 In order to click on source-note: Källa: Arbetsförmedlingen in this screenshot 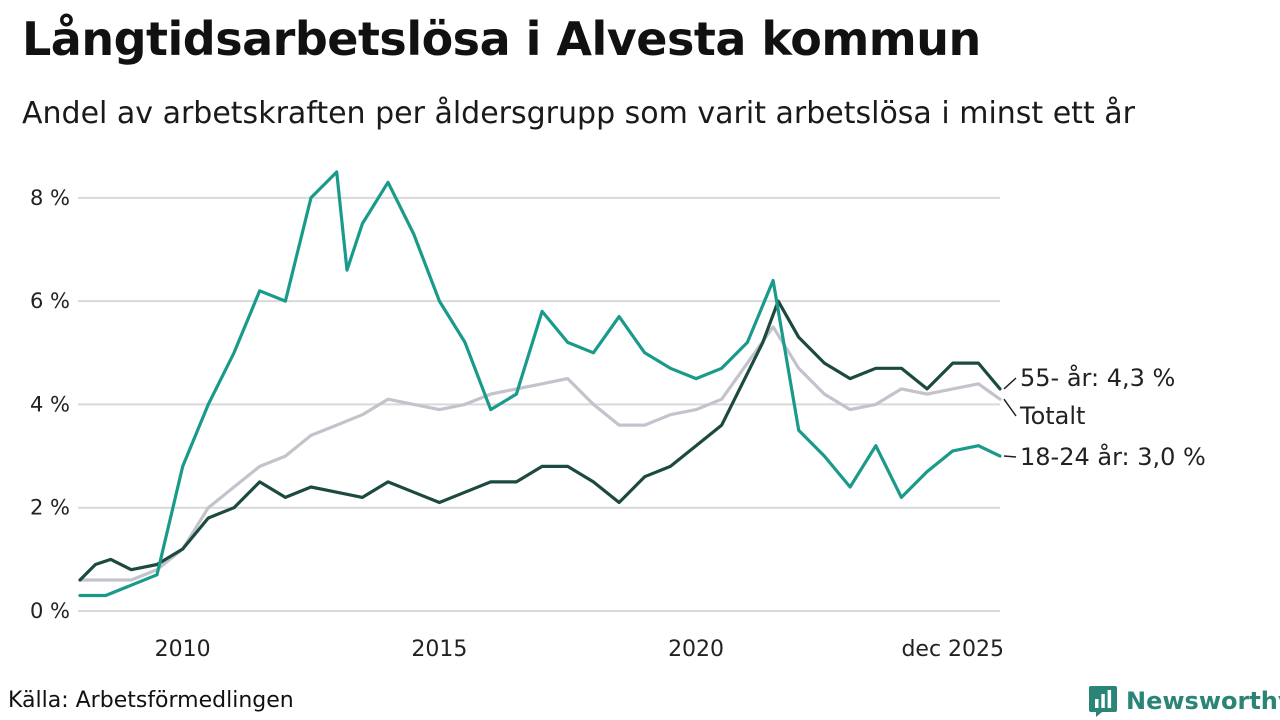, I will do `click(151, 700)`.